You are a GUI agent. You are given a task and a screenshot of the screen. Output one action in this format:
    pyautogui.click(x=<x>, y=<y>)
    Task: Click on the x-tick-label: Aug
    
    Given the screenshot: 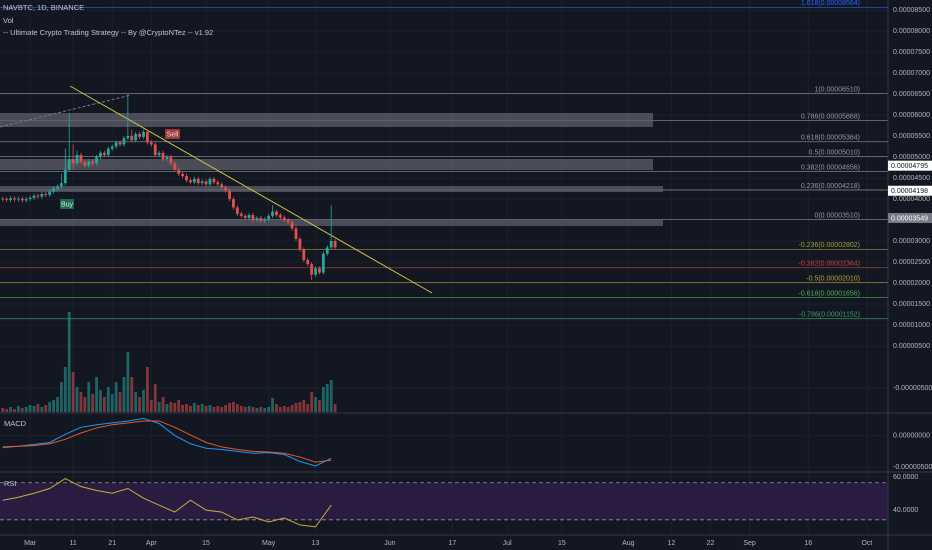 What is the action you would take?
    pyautogui.click(x=628, y=543)
    